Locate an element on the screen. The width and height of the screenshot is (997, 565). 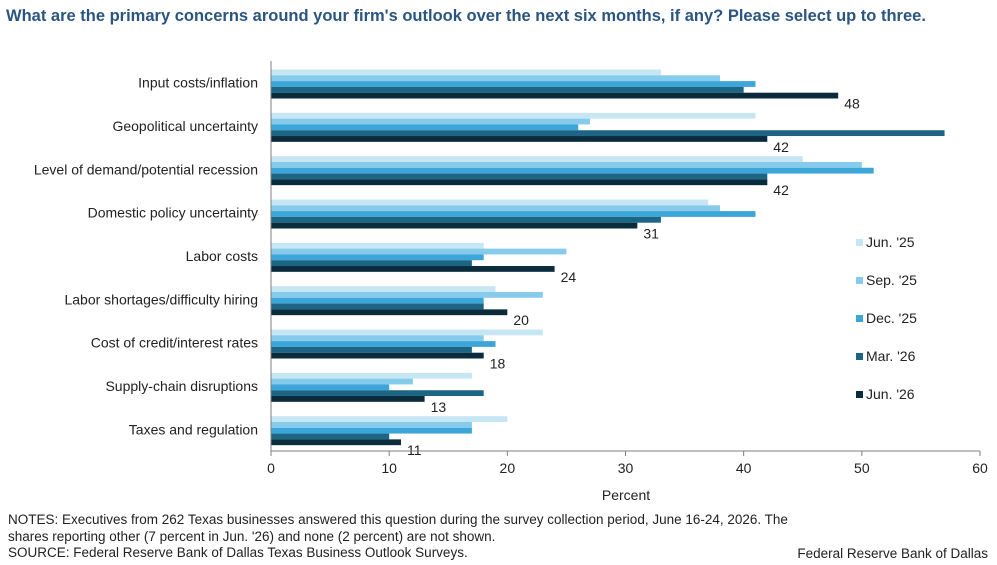
category-label: Domestic policy uncertainty is located at coordinates (173, 213).